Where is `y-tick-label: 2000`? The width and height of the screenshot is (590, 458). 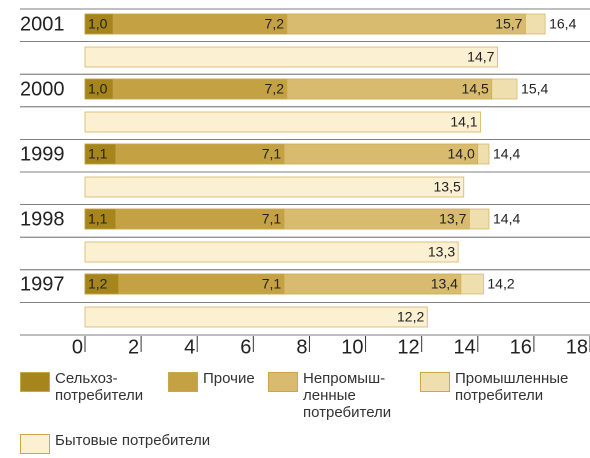 y-tick-label: 2000 is located at coordinates (42, 89).